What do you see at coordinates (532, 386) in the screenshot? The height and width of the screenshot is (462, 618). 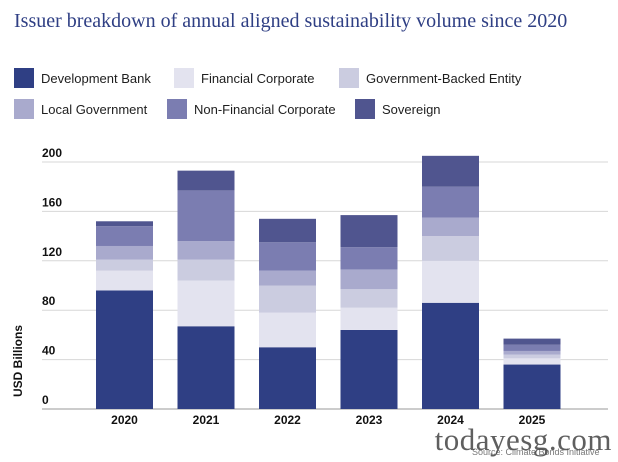 I see `bar-2025-development-bank` at bounding box center [532, 386].